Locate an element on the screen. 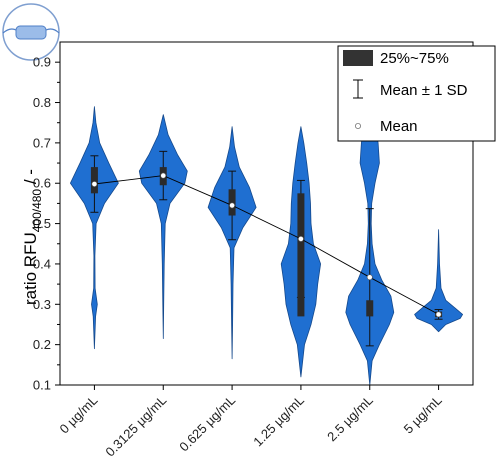 This screenshot has width=498, height=468. legend-swatch-box is located at coordinates (358, 58).